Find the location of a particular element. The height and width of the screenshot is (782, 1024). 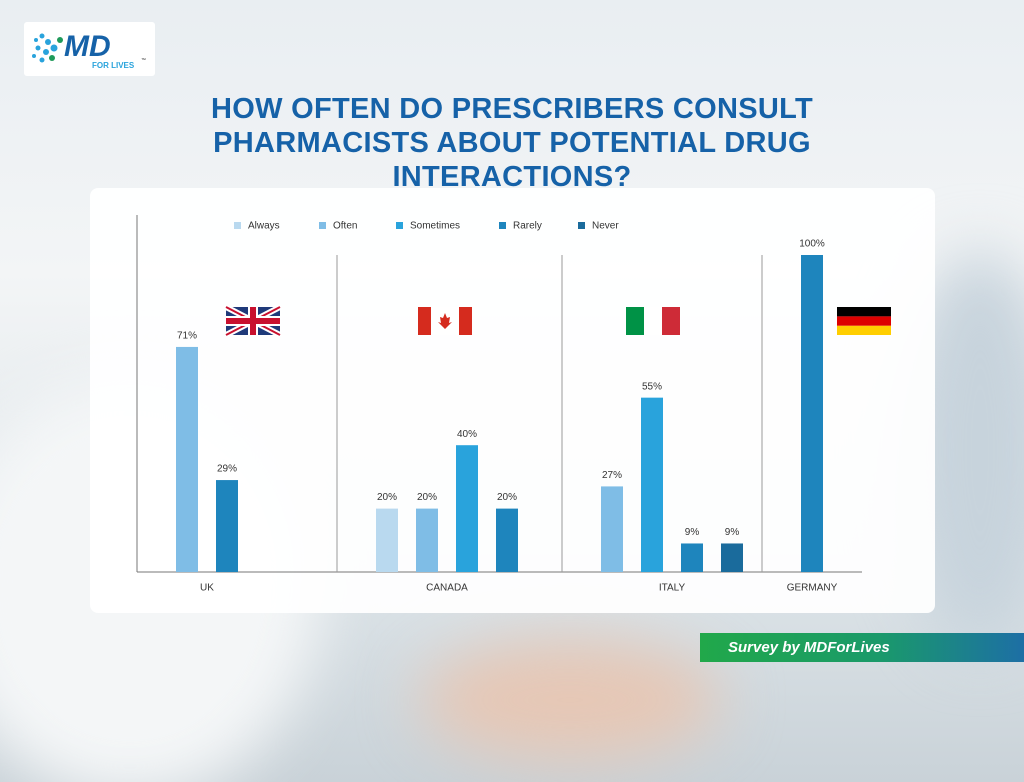

logo-dots is located at coordinates (47, 48).